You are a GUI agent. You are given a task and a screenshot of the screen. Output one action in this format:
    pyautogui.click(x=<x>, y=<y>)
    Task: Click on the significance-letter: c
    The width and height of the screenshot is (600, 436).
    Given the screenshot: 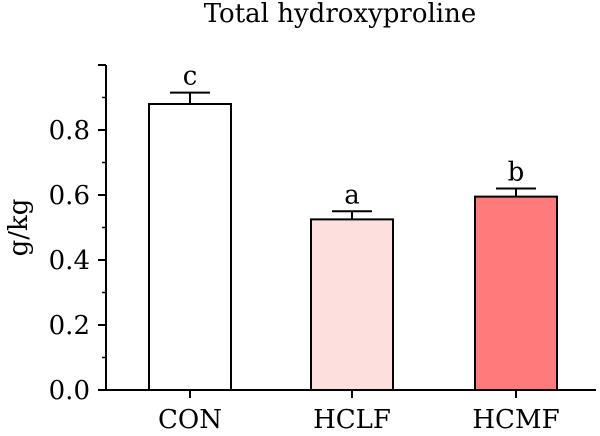 What is the action you would take?
    pyautogui.click(x=190, y=77)
    